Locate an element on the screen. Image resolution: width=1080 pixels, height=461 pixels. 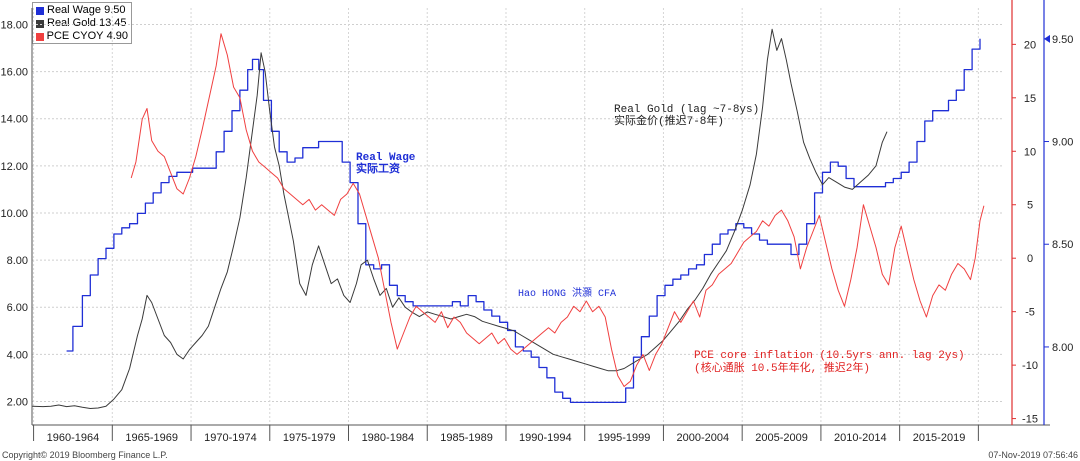
middle-tick-label: -15 is located at coordinates (1030, 420).